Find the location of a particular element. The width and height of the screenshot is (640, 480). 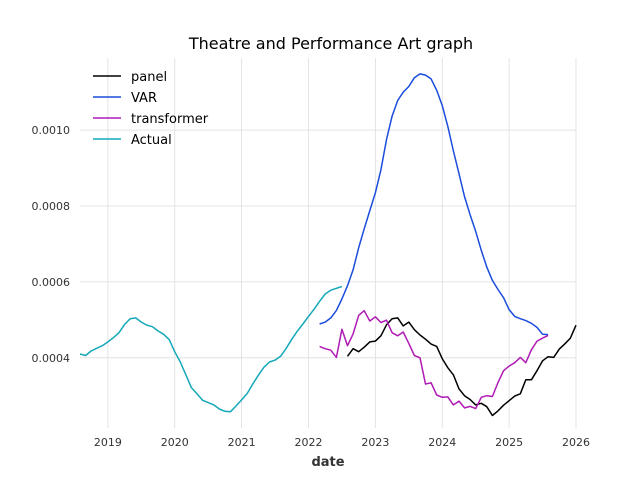

x-axis-ticks: 2019 2020 2021 2022 2023 2024 2025 2026 is located at coordinates (342, 442).